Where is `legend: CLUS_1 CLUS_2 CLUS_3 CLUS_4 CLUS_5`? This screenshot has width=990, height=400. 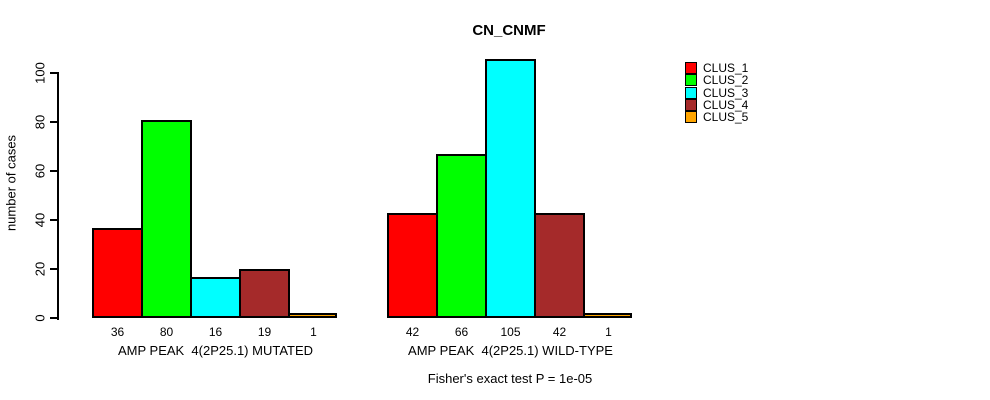
legend: CLUS_1 CLUS_2 CLUS_3 CLUS_4 CLUS_5 is located at coordinates (716, 93).